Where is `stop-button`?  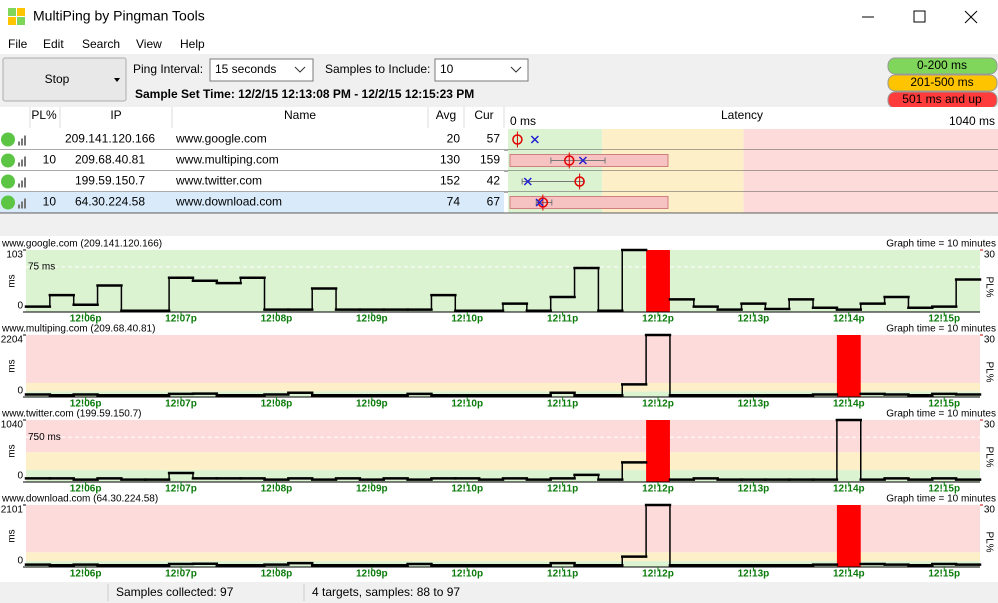
stop-button is located at coordinates (64, 79).